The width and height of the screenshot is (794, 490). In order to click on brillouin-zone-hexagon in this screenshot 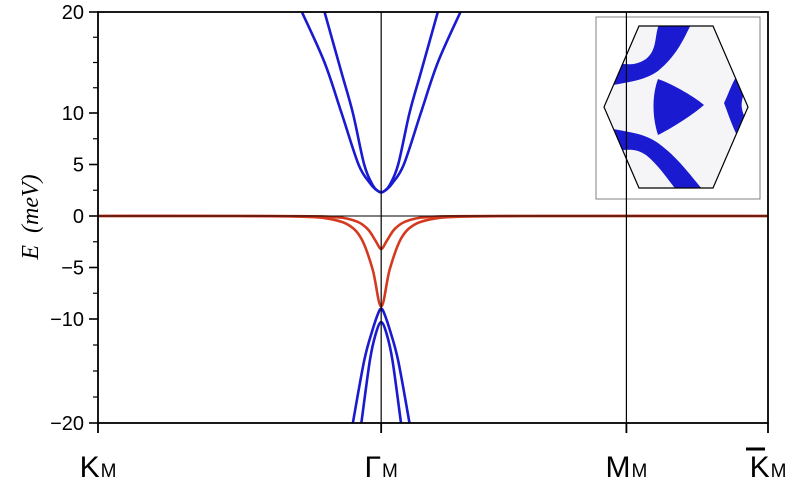, I will do `click(676, 107)`.